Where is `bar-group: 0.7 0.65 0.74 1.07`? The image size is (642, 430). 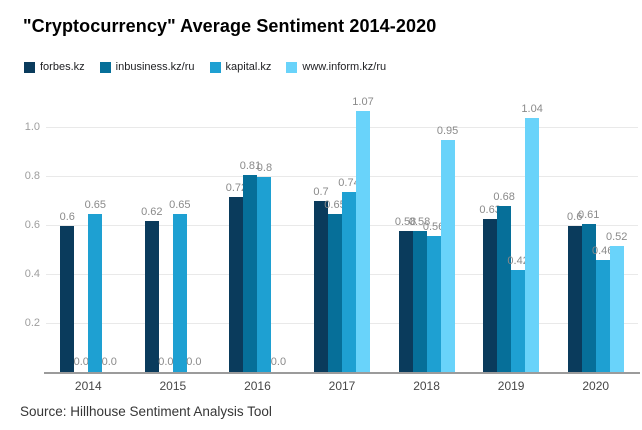 bar-group: 0.7 0.65 0.74 1.07 is located at coordinates (343, 234).